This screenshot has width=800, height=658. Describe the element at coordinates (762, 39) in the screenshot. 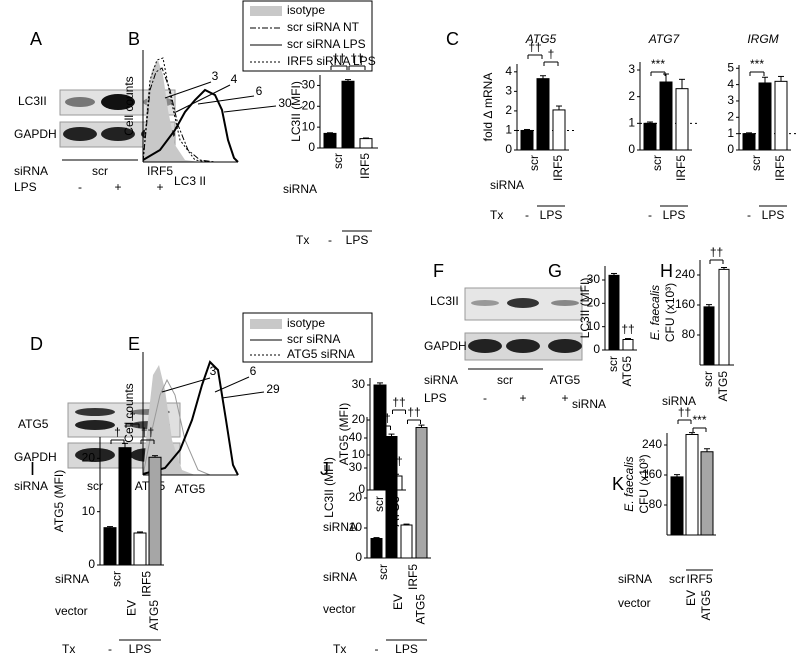

I see `chart-title: IRGM` at that location.